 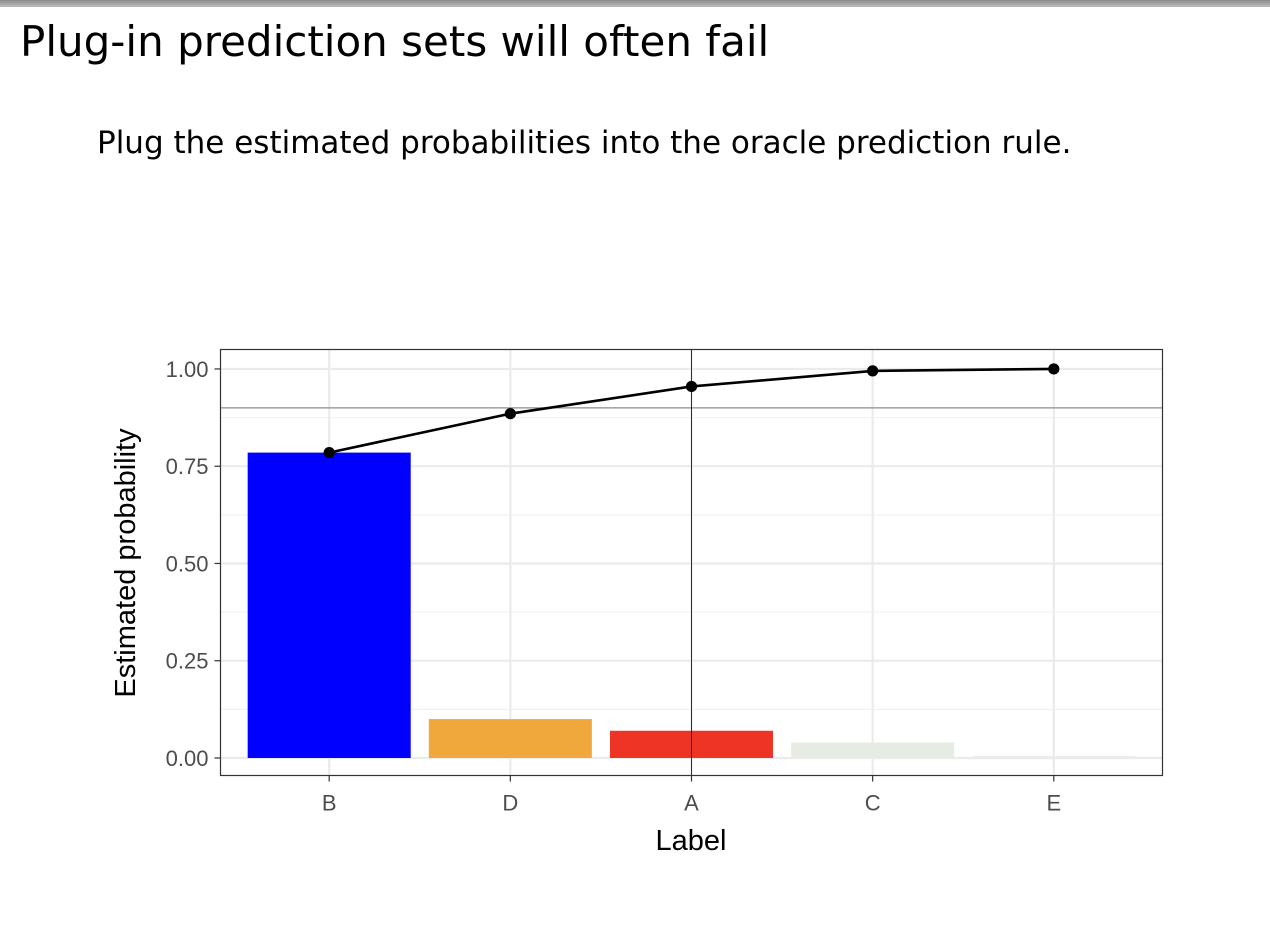 I want to click on cumulative-point-B, so click(x=329, y=452).